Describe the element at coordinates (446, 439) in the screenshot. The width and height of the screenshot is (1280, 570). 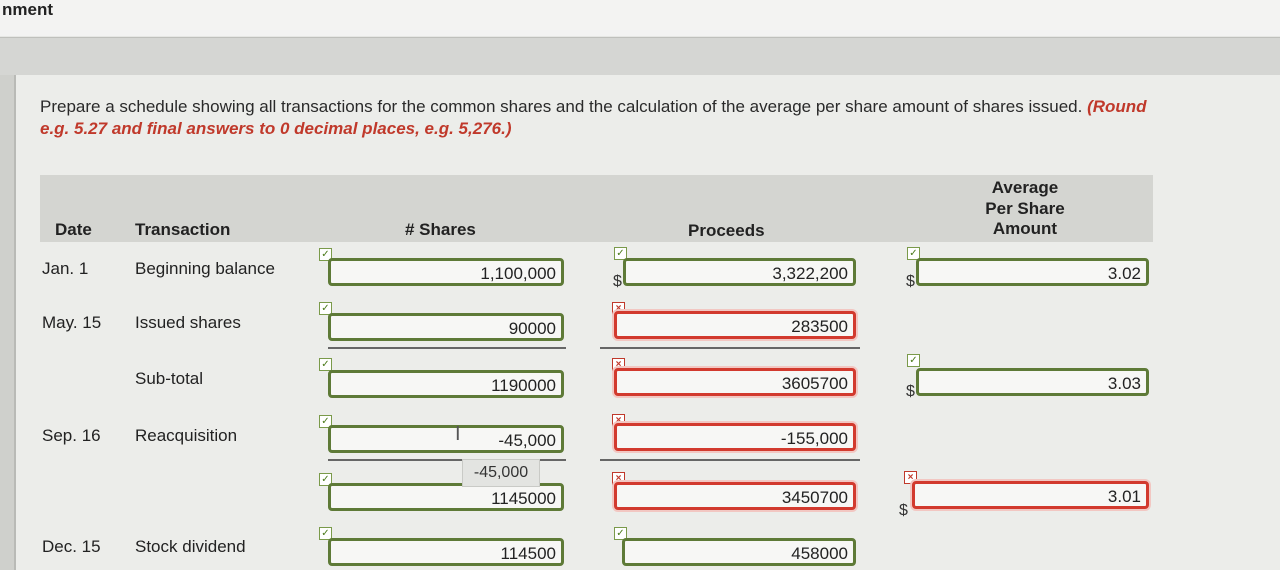
I see `row4-shares-input: -45,000` at that location.